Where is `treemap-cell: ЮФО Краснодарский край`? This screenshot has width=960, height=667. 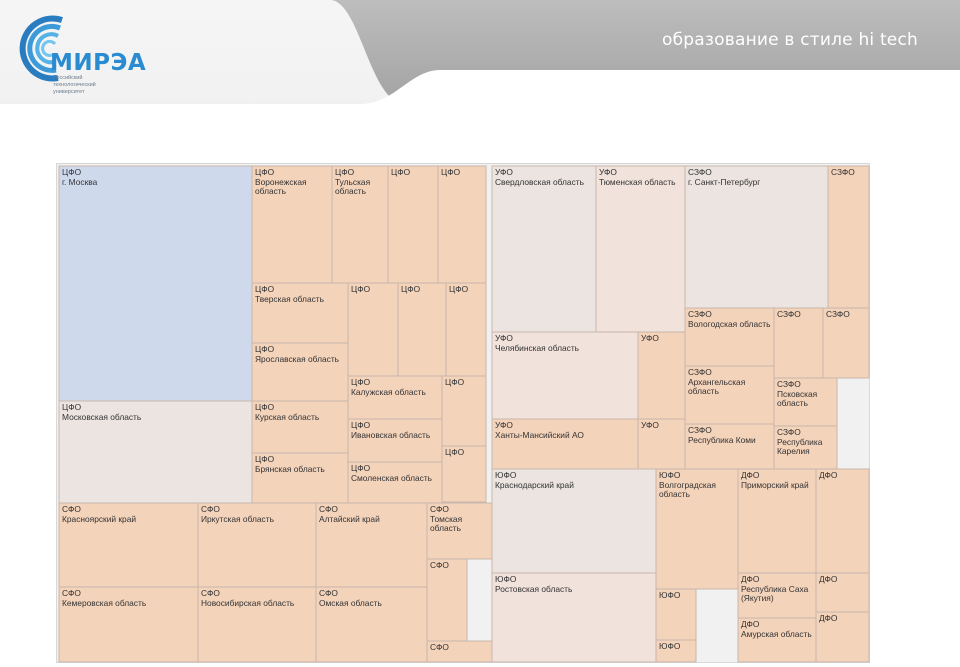 treemap-cell: ЮФО Краснодарский край is located at coordinates (574, 521).